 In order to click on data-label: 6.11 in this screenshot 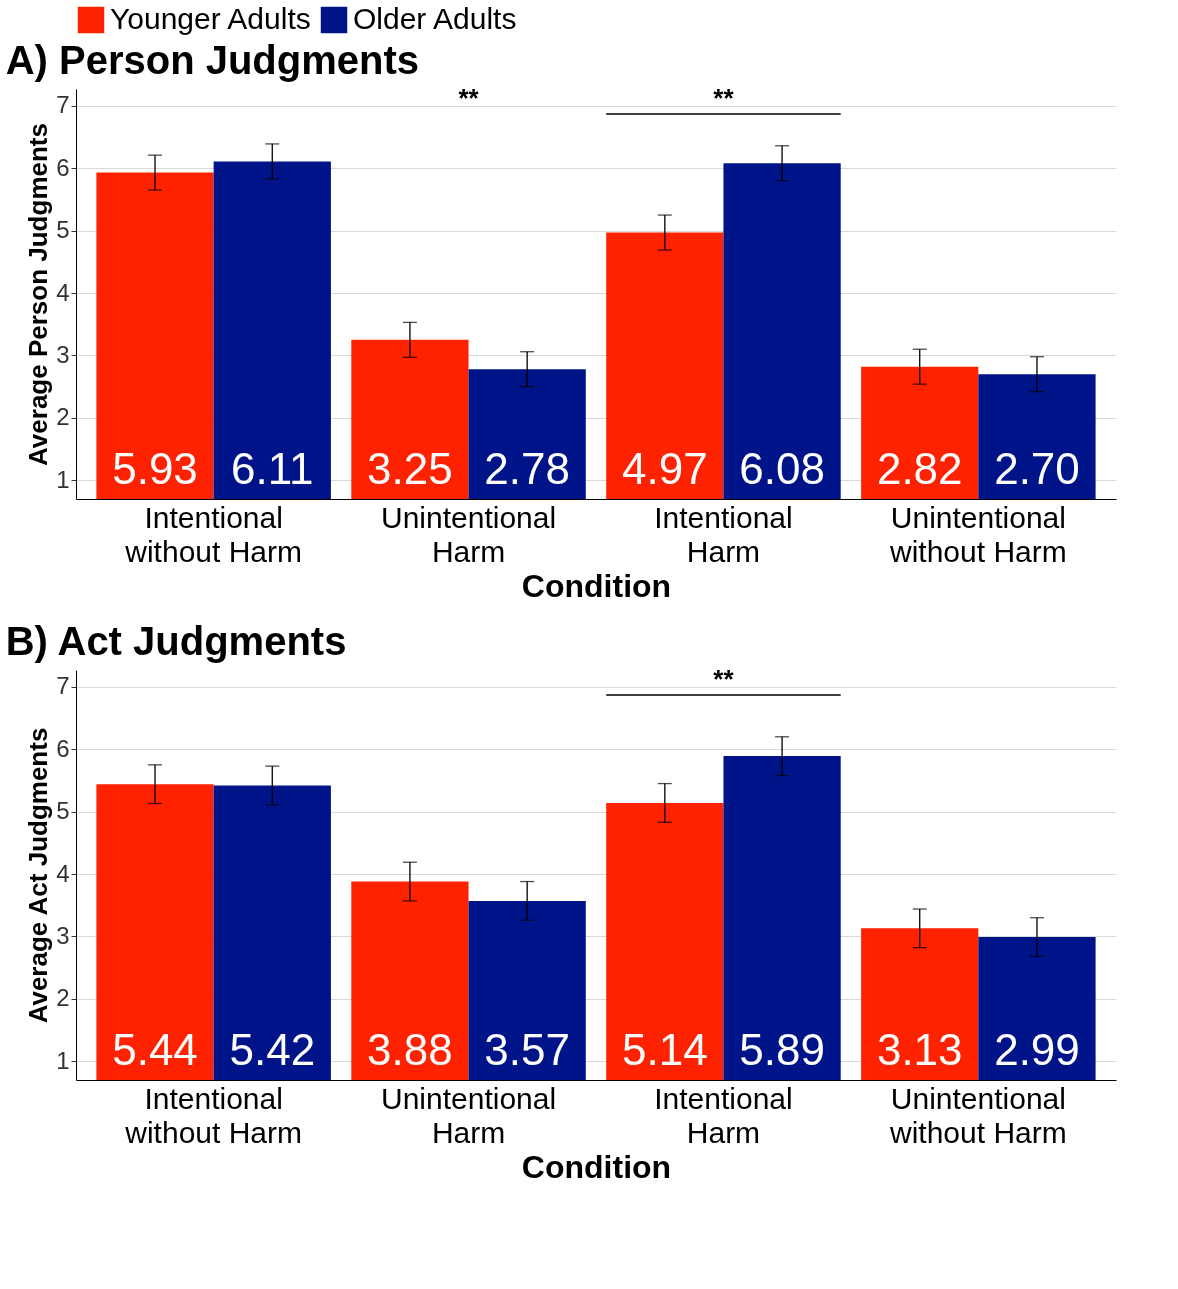, I will do `click(272, 468)`.